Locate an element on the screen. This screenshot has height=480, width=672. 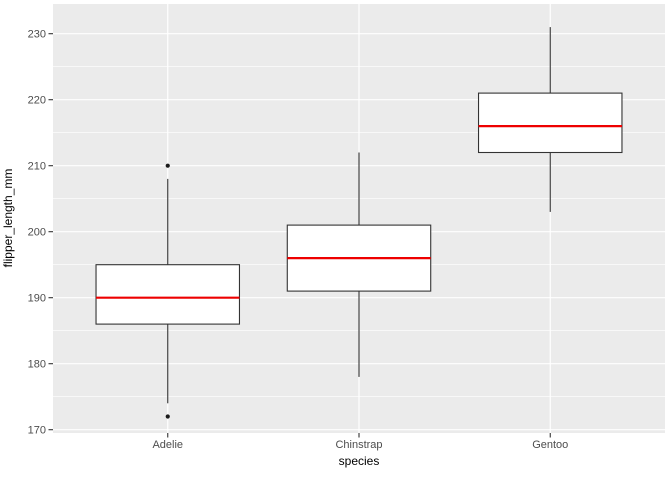
box-gentoo is located at coordinates (550, 119).